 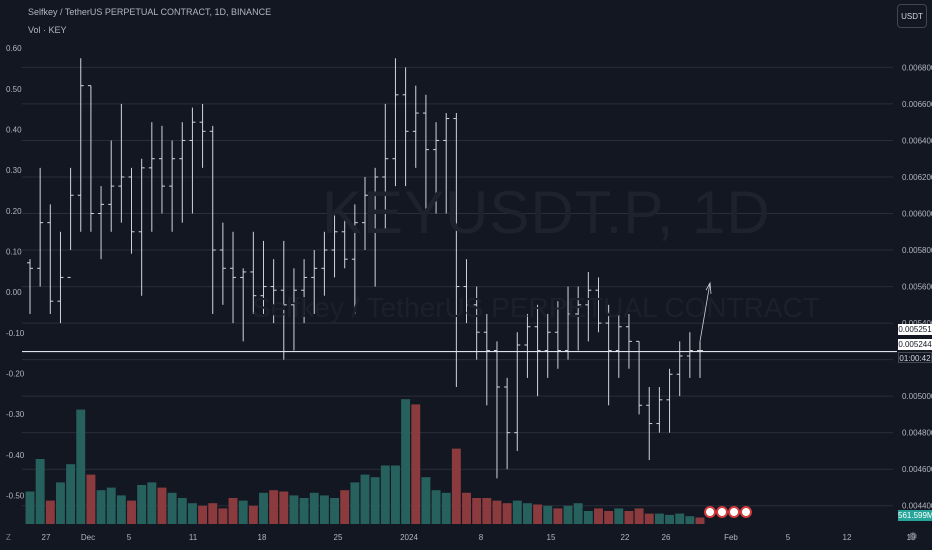 I want to click on zoom-button: Z, so click(x=8, y=537).